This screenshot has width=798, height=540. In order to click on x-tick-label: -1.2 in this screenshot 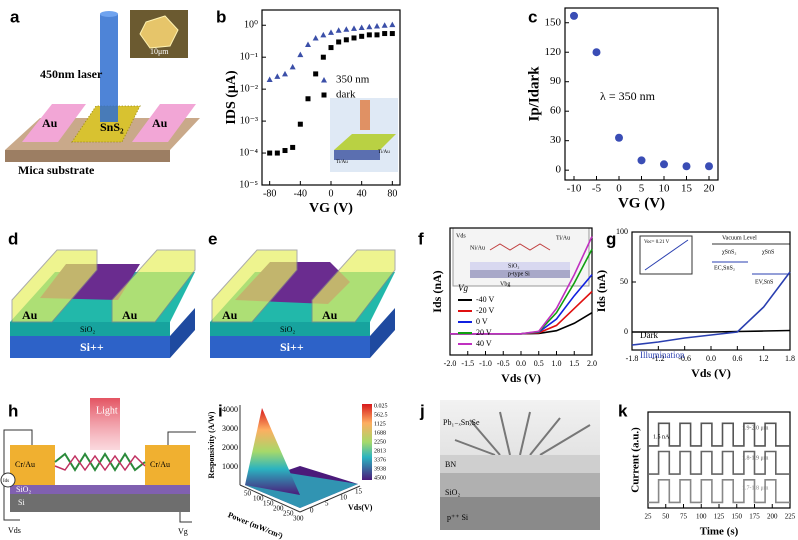, I will do `click(658, 358)`.